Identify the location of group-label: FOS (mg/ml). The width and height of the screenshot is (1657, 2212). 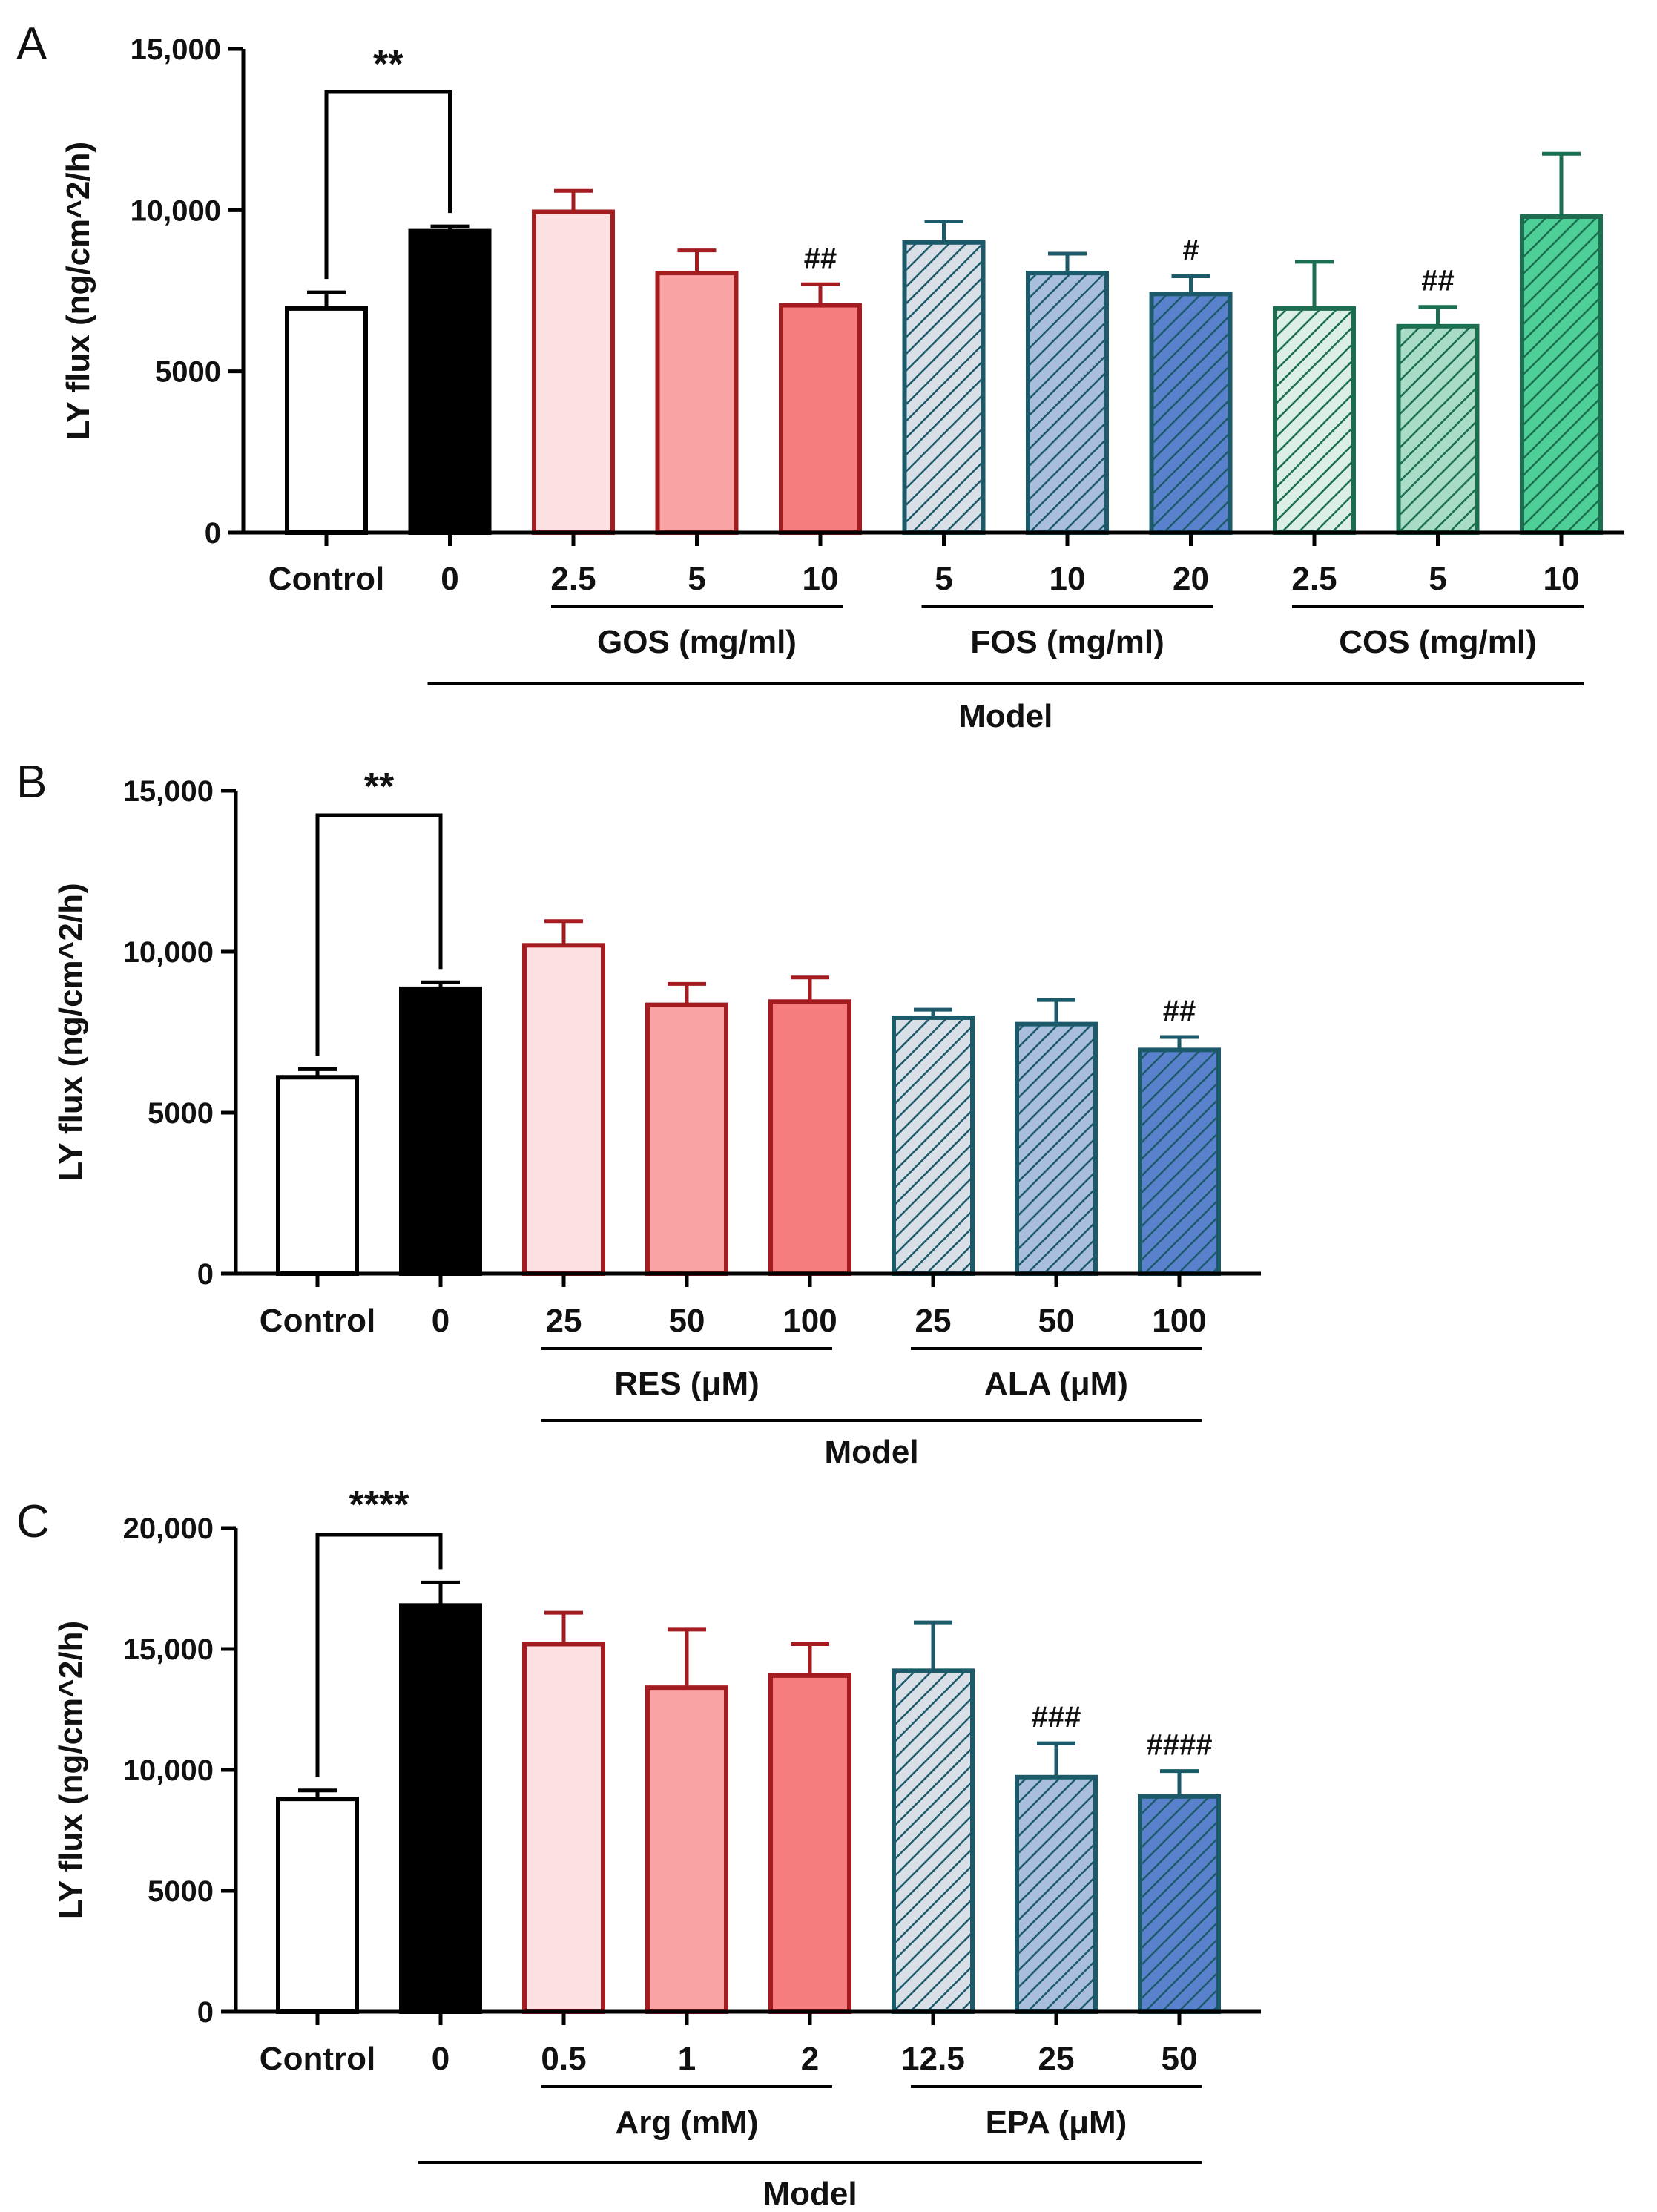
(1067, 642).